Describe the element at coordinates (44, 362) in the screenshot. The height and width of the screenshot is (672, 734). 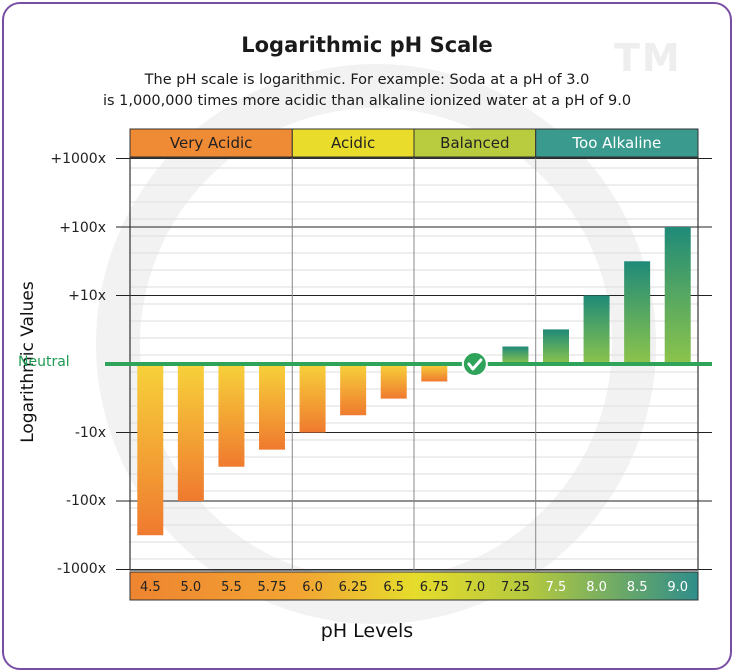
I see `neutral-label: Neutral` at that location.